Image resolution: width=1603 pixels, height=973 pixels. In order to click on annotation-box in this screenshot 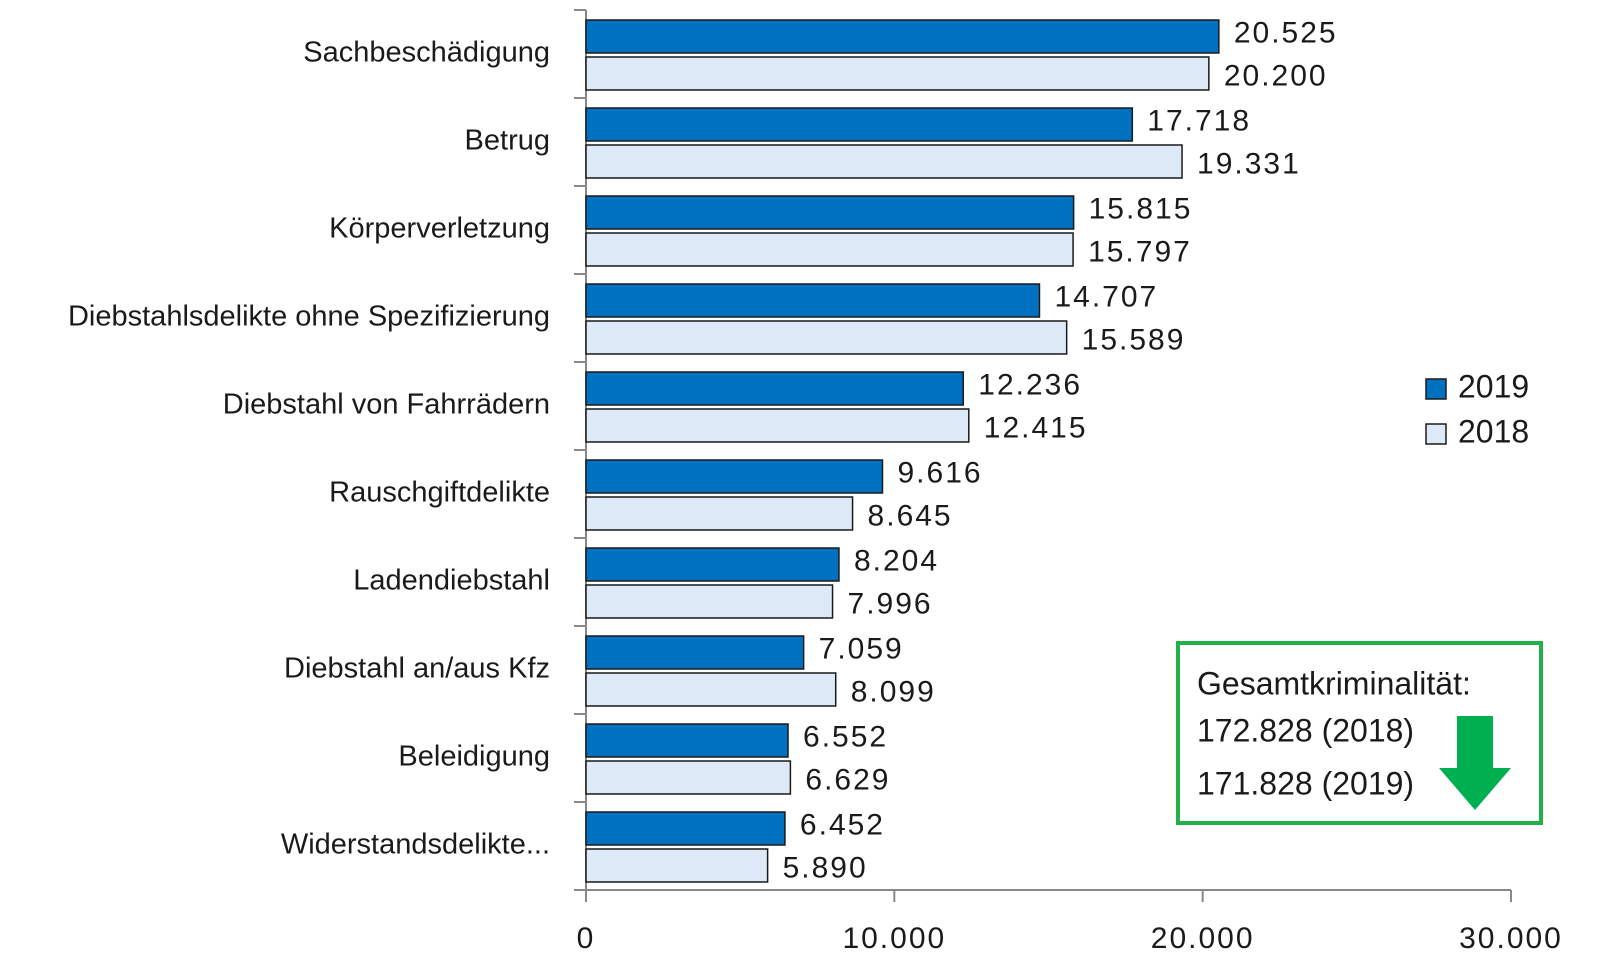, I will do `click(1359, 733)`.